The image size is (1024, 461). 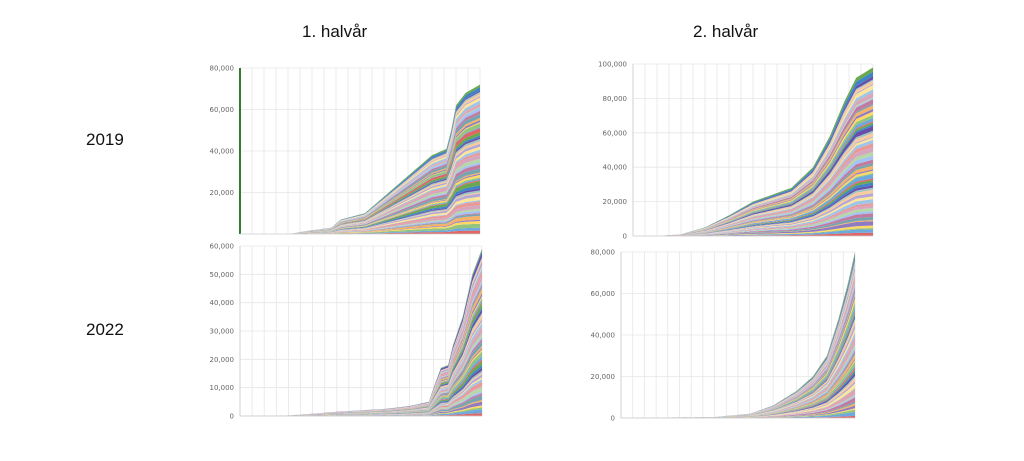 I want to click on row-label-2019: 2019, so click(x=105, y=139).